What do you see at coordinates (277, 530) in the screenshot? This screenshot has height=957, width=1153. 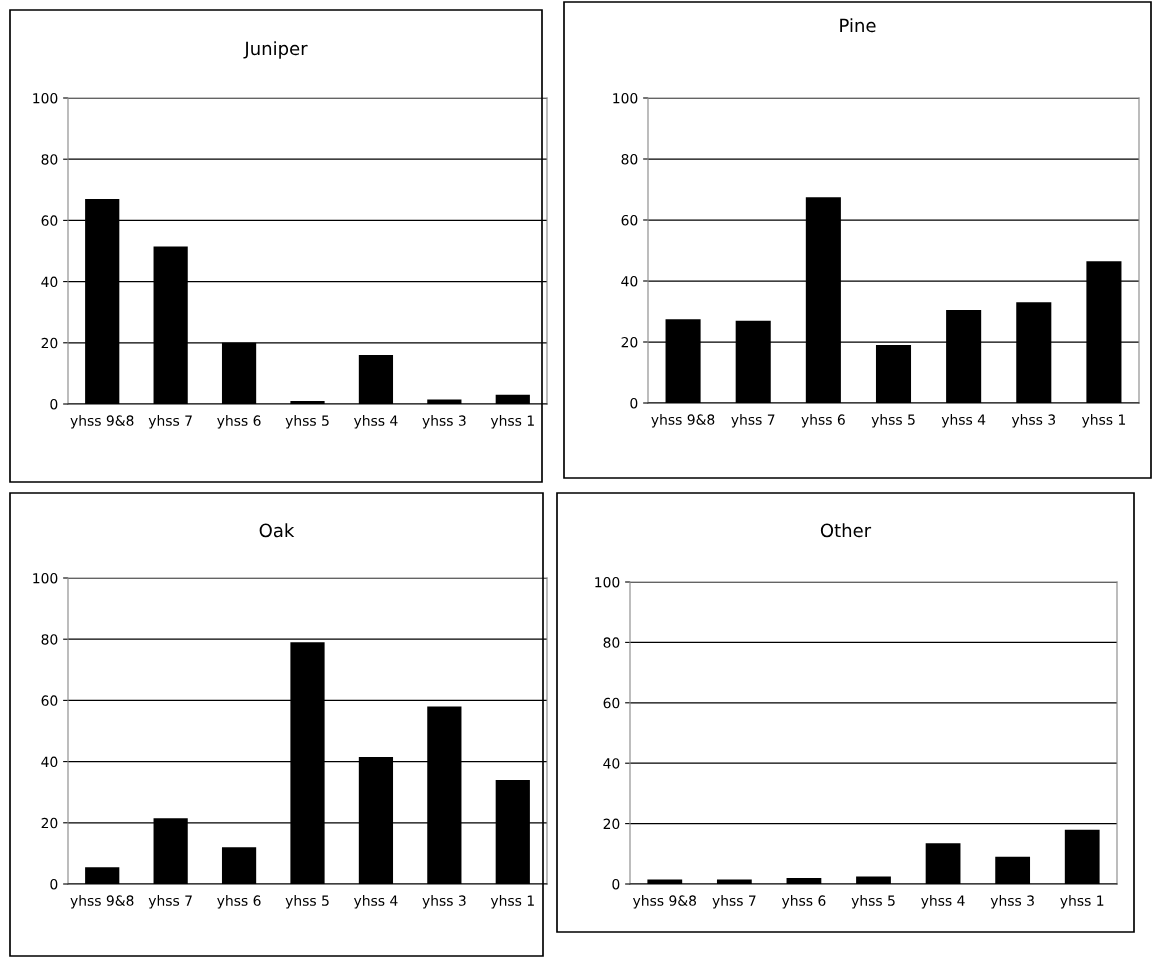 I see `chart-title: Oak` at bounding box center [277, 530].